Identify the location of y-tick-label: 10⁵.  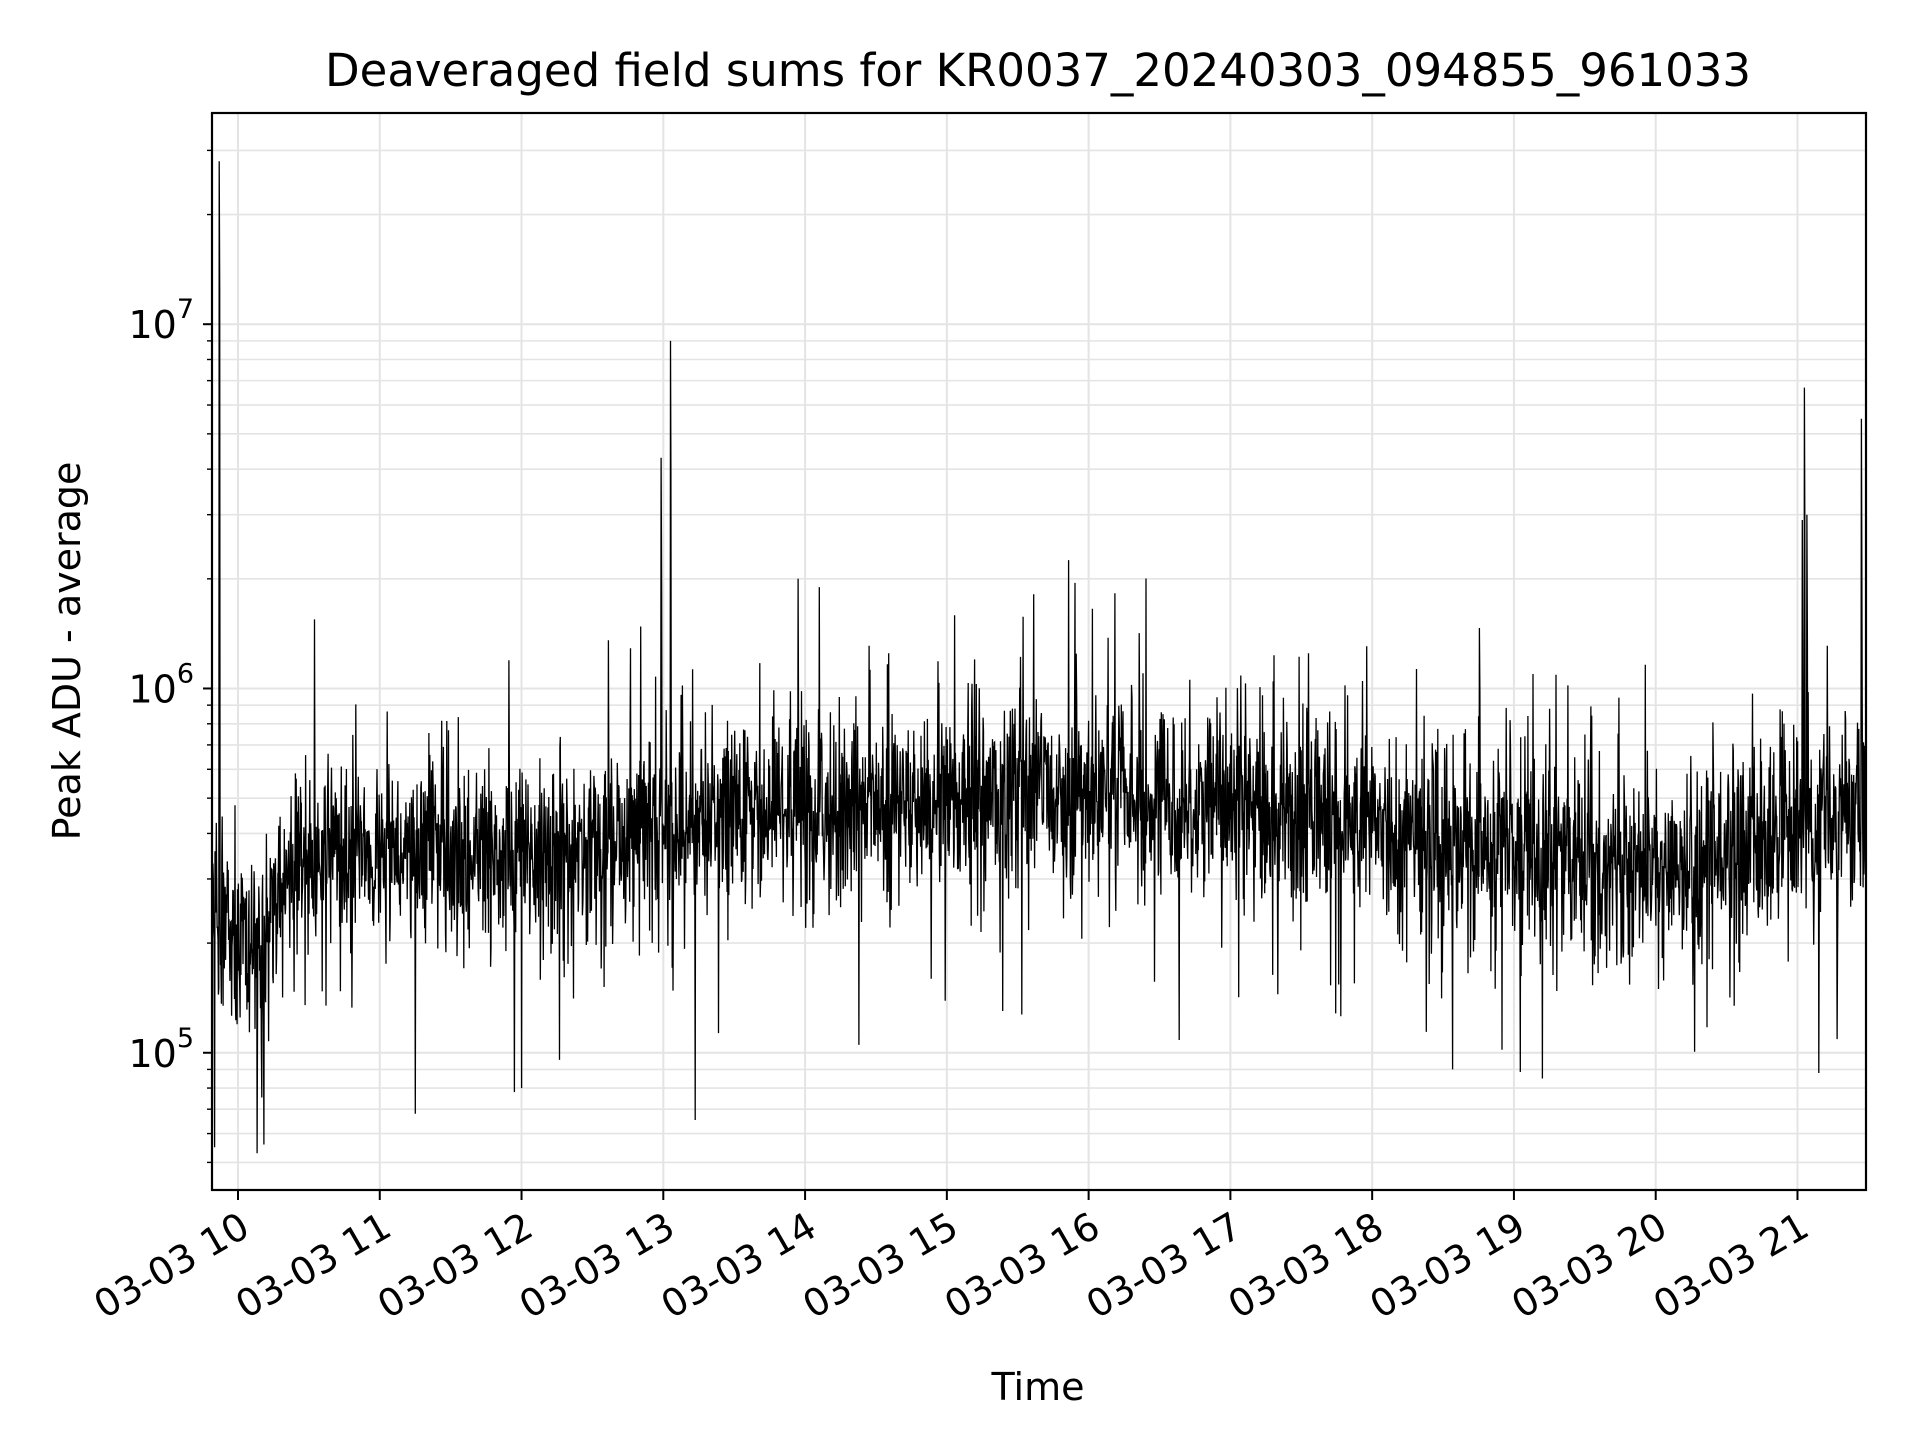
(161, 1049).